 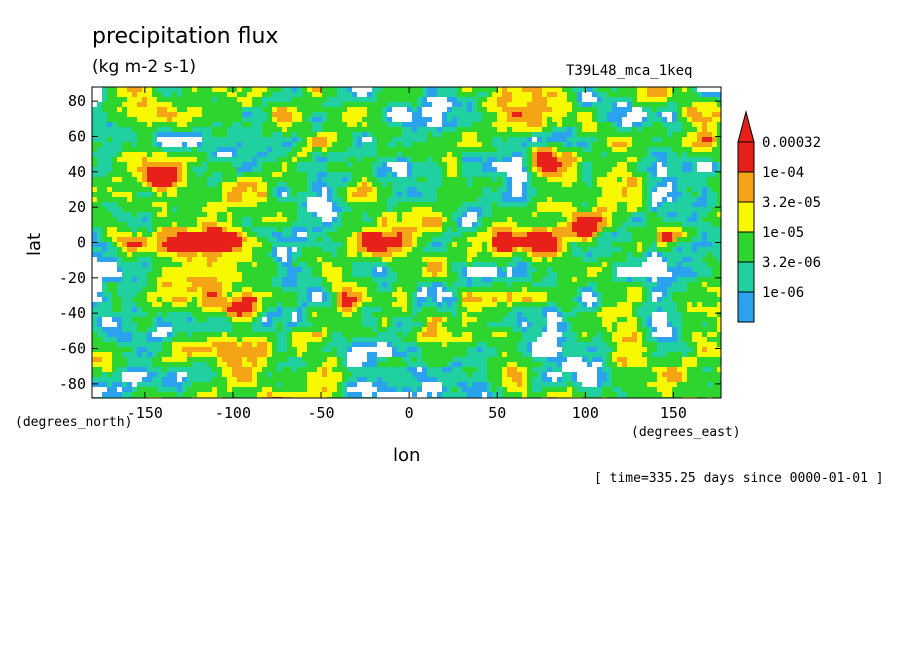 I want to click on x-tick-label: 0, so click(x=409, y=413).